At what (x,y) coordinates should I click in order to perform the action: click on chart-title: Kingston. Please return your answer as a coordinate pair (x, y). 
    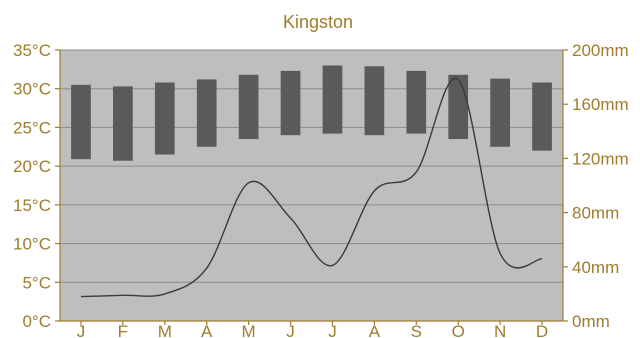
    Looking at the image, I should click on (318, 22).